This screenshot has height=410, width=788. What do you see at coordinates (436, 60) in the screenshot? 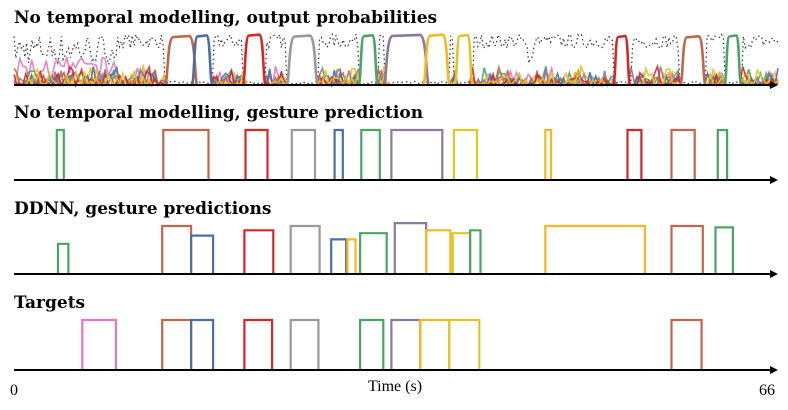
I see `probability-peak-orange` at bounding box center [436, 60].